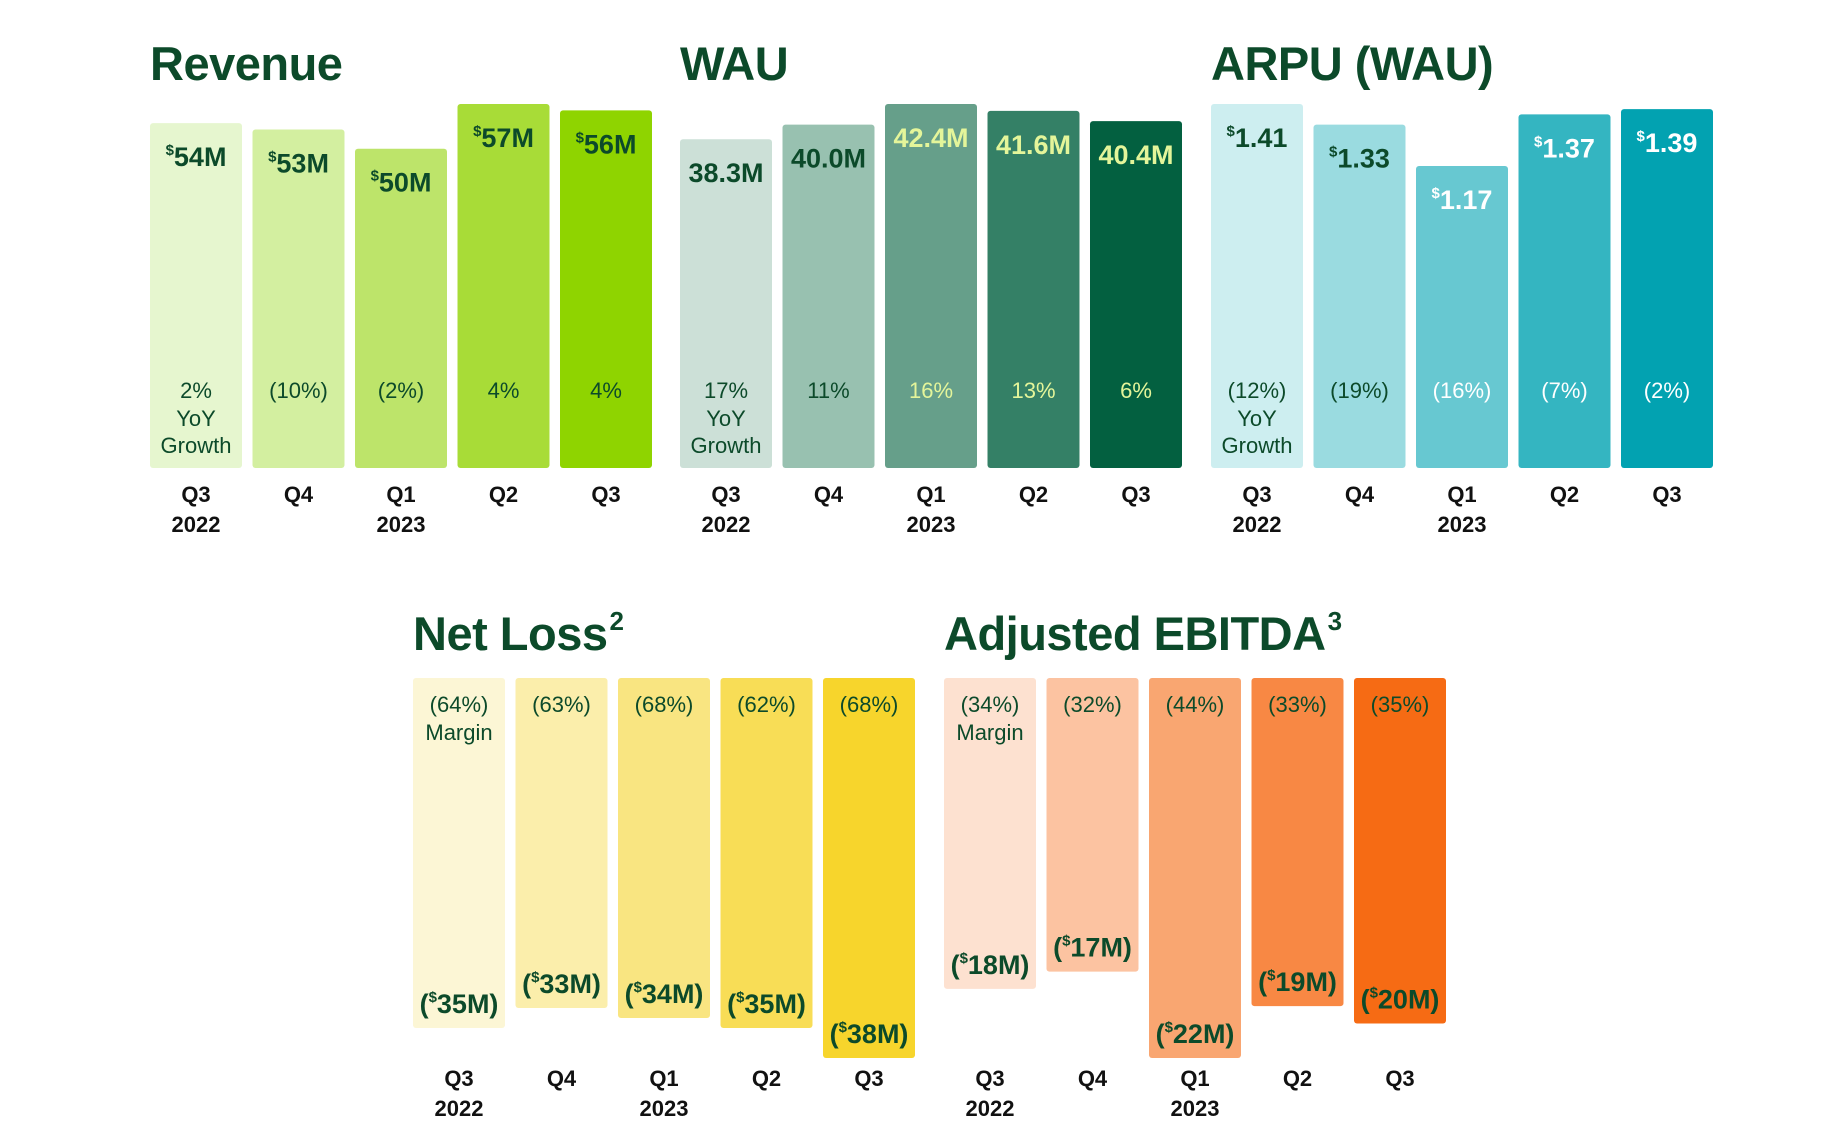 This screenshot has width=1836, height=1137. Describe the element at coordinates (606, 390) in the screenshot. I see `growth-label: 4%` at that location.